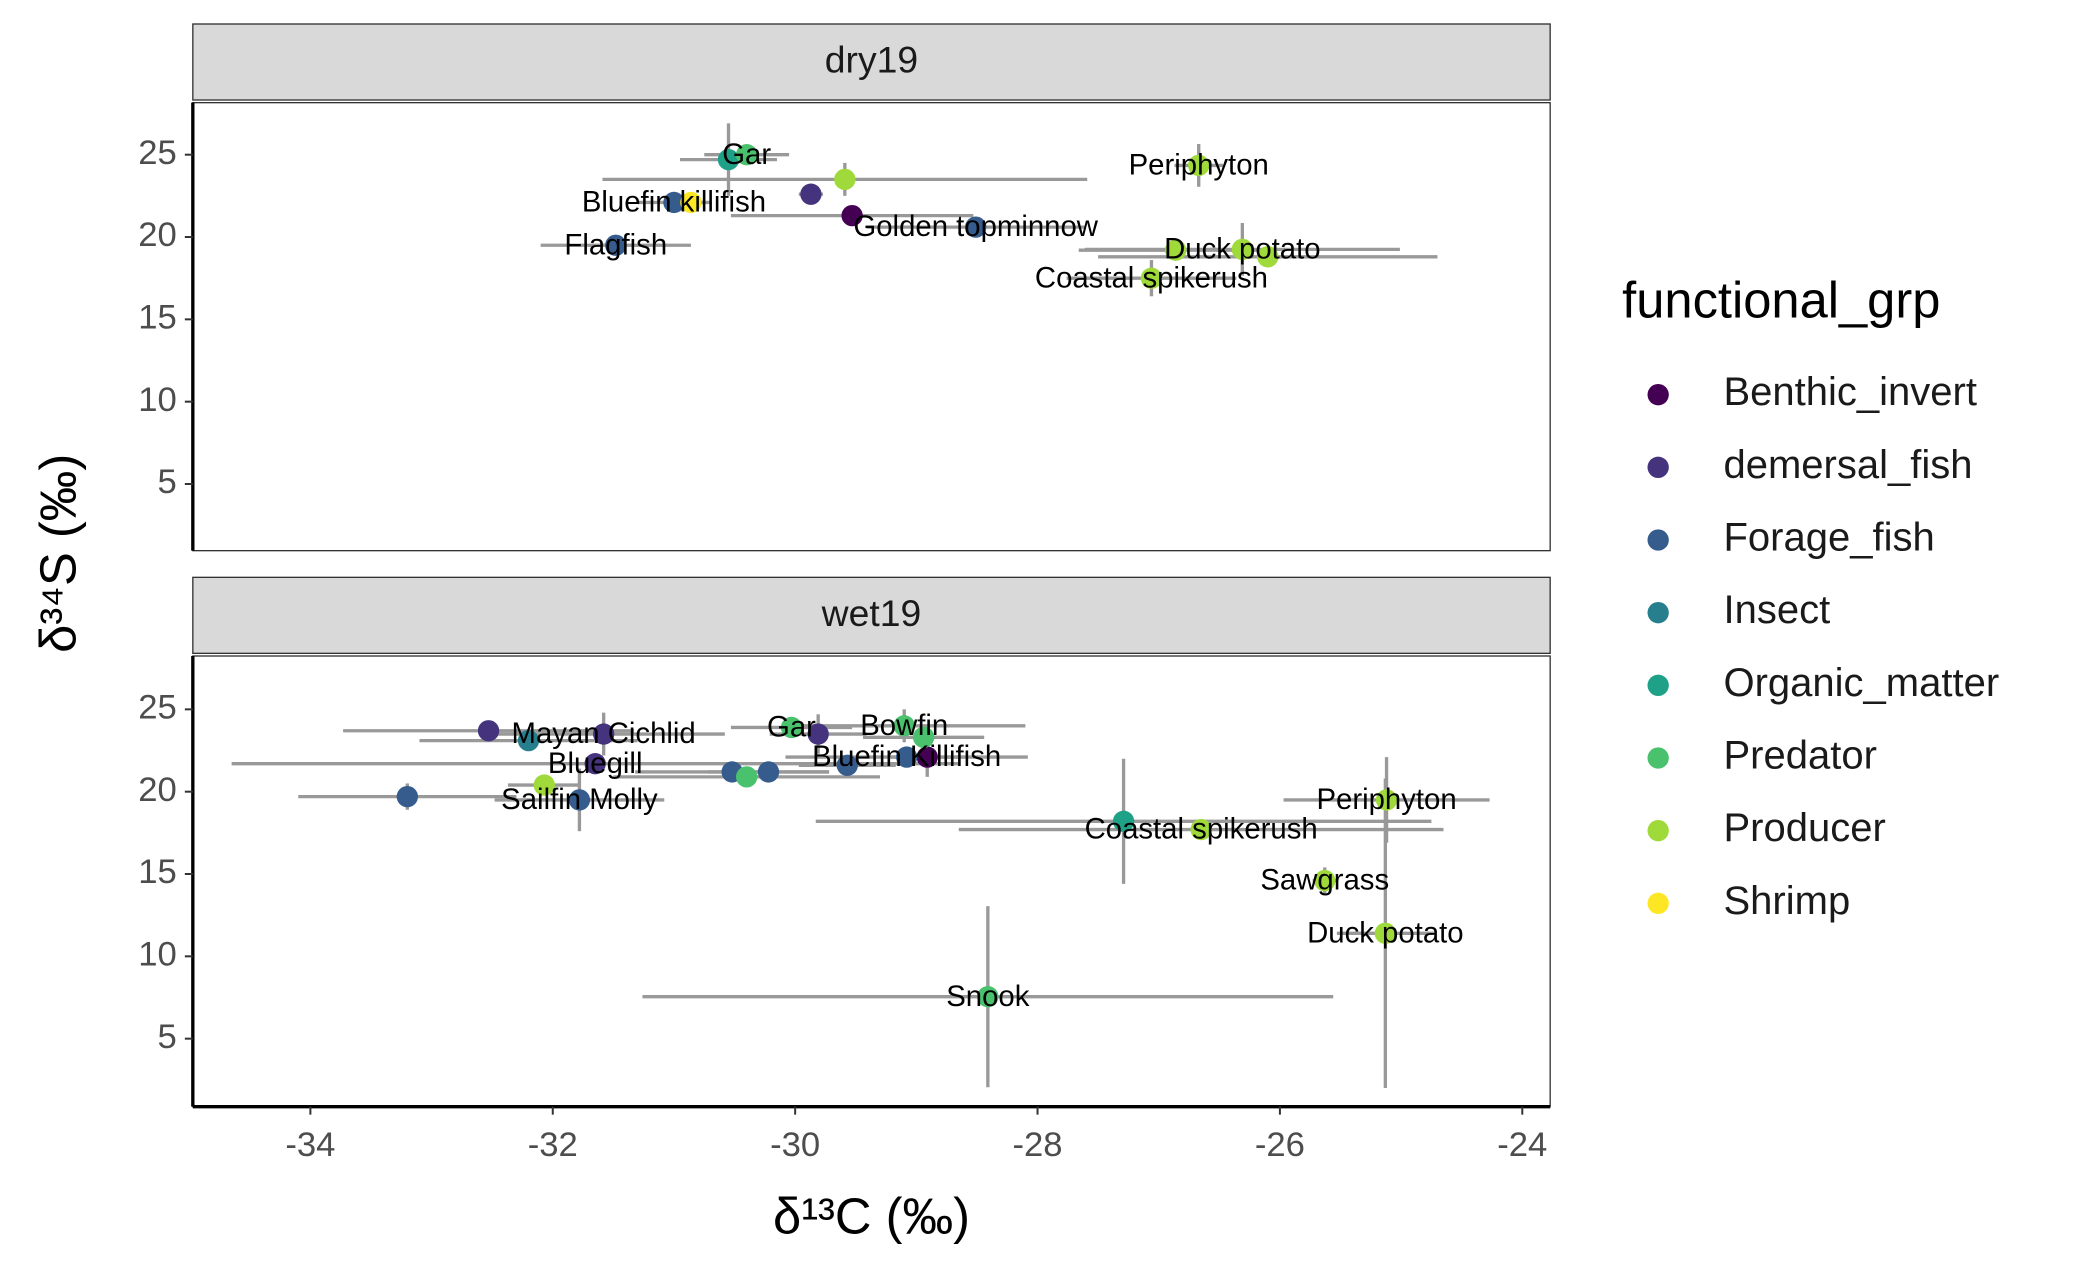 The width and height of the screenshot is (2075, 1280). What do you see at coordinates (871, 1215) in the screenshot?
I see `x-axis-title: δ¹³C (‰)` at bounding box center [871, 1215].